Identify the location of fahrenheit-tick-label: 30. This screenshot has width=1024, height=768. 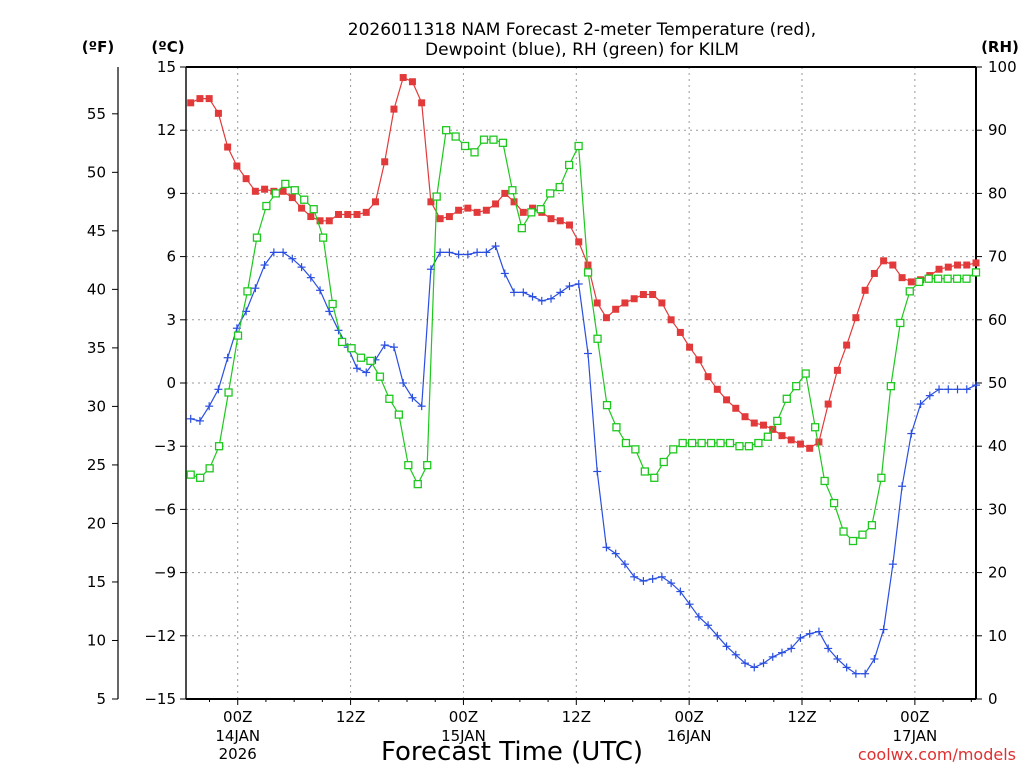
(96, 406).